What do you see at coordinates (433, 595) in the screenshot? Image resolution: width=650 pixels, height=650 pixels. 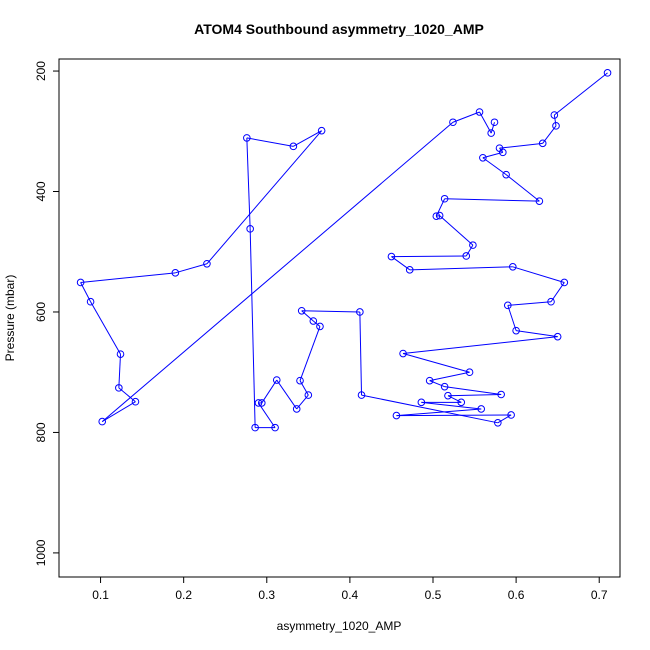 I see `x-tick-label: 0.5` at bounding box center [433, 595].